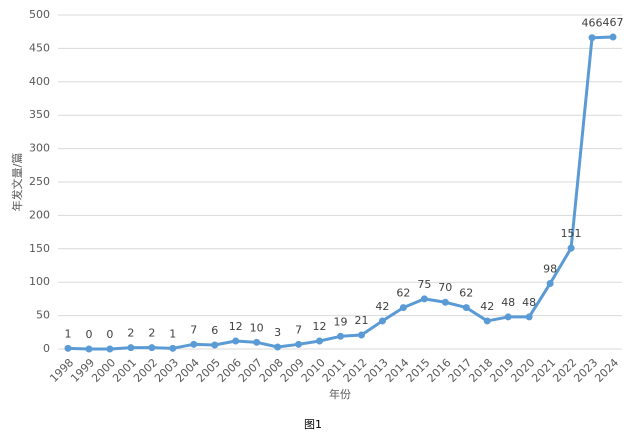 Image resolution: width=627 pixels, height=432 pixels. I want to click on y-tick-label: 250, so click(39, 181).